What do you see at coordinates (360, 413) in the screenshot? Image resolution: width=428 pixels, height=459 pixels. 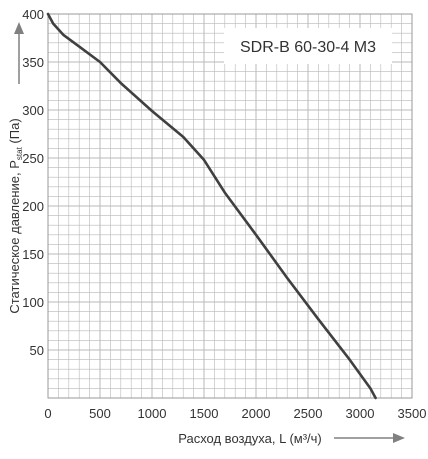 I see `x-tick-label: 3000` at bounding box center [360, 413].